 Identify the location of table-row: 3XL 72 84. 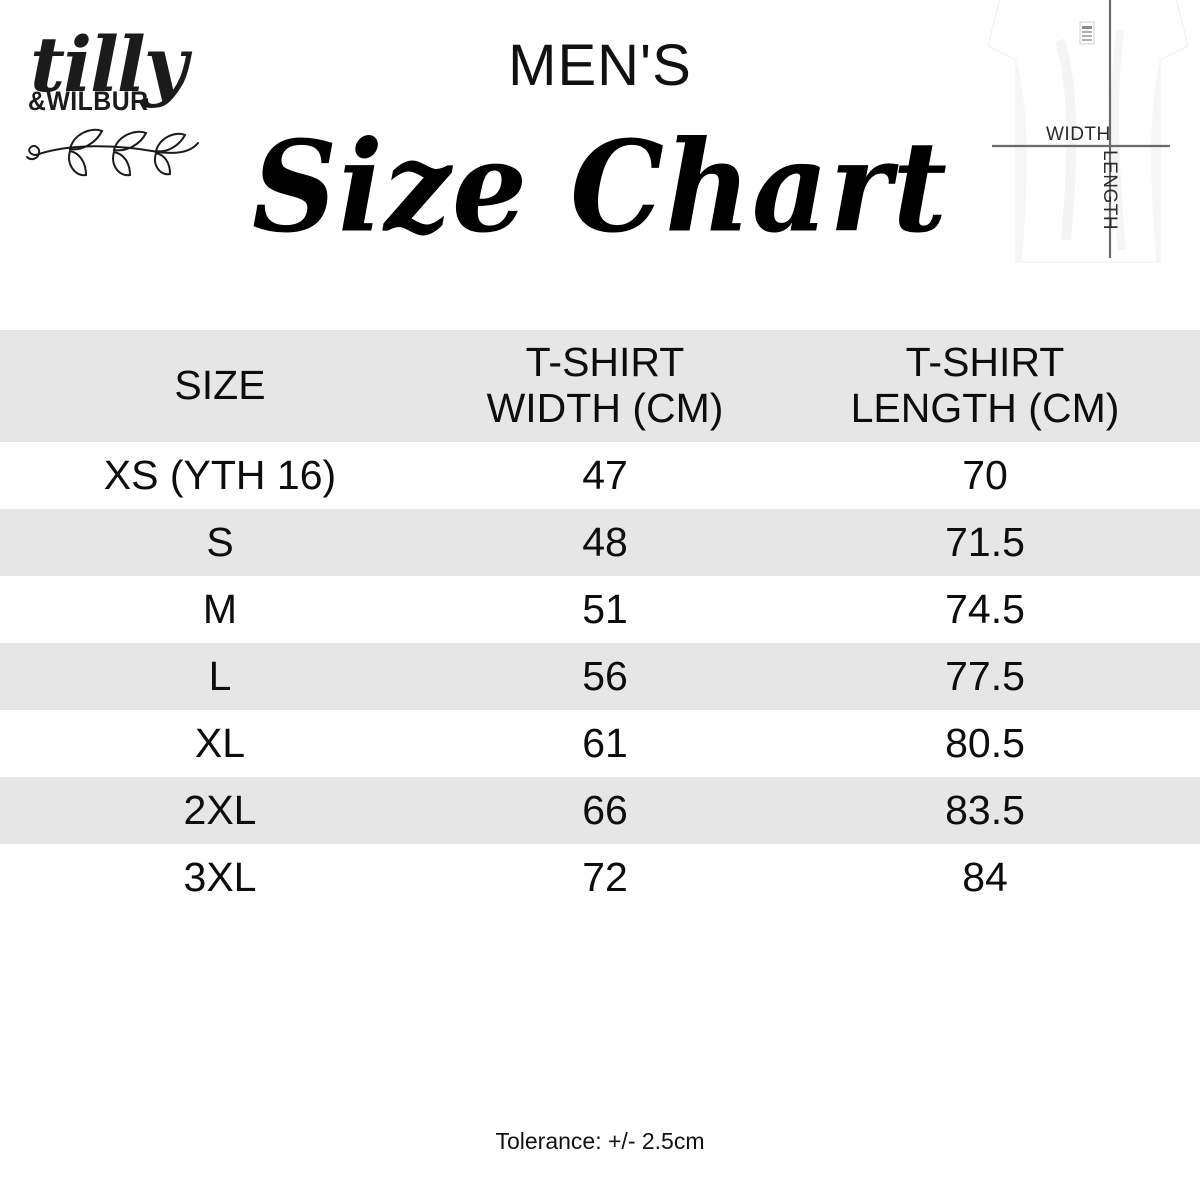
(600, 877).